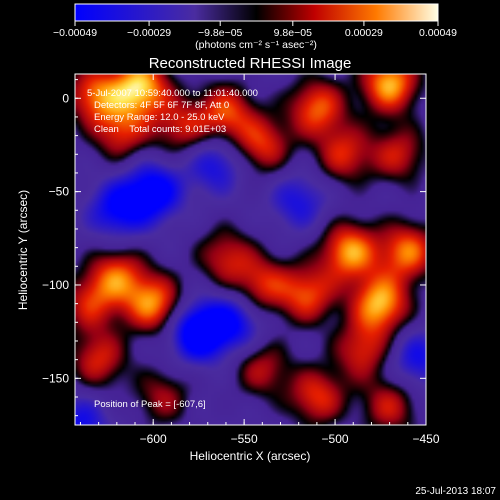 The width and height of the screenshot is (500, 500). Describe the element at coordinates (364, 33) in the screenshot. I see `colorbar-tick-label: 0.00029` at that location.